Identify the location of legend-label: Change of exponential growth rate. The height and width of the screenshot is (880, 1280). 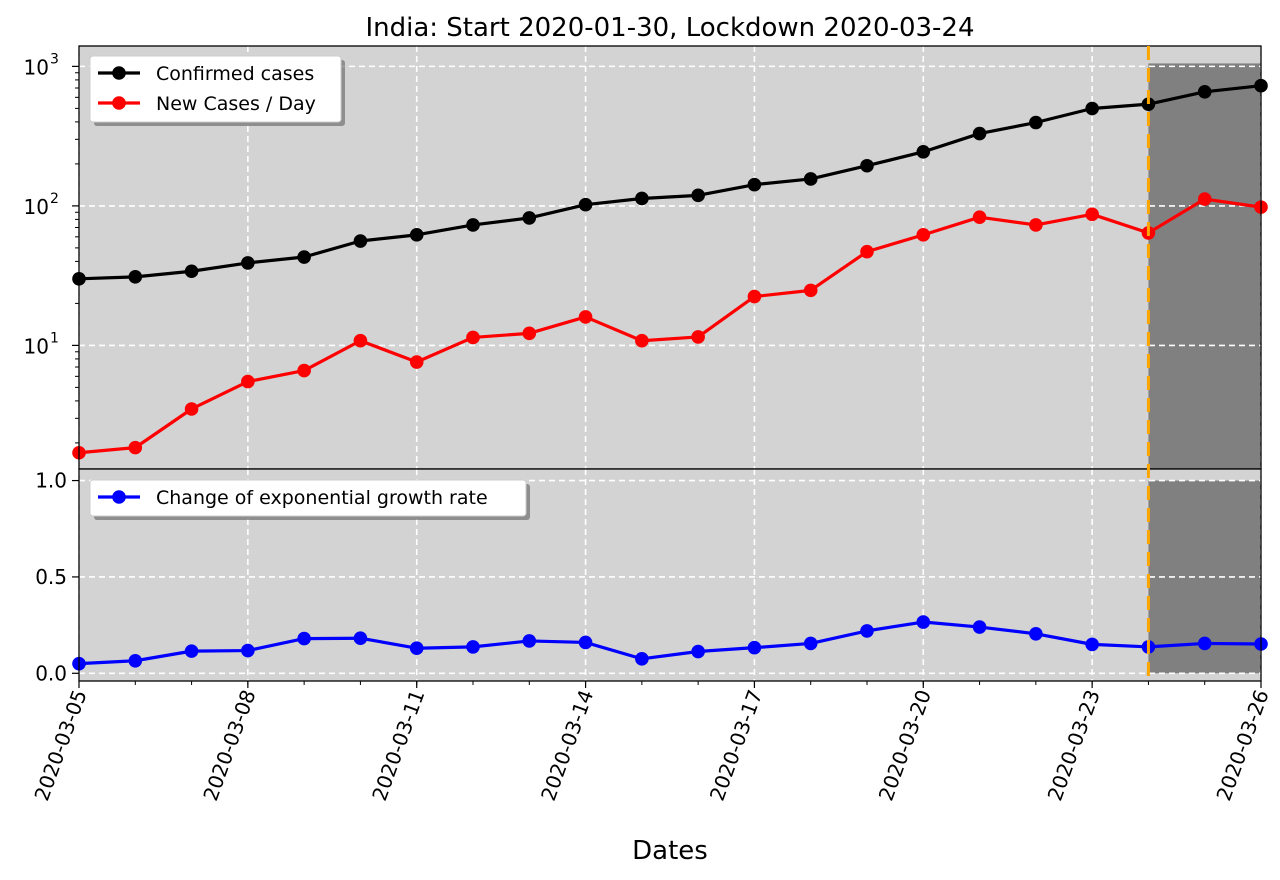
(322, 498).